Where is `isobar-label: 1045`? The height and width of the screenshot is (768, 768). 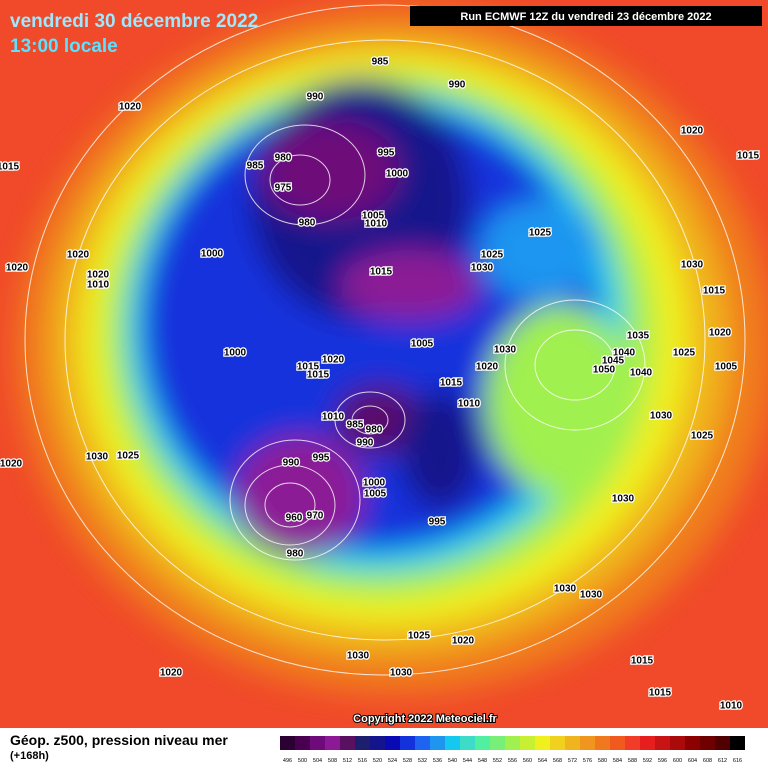
isobar-label: 1045 is located at coordinates (613, 361).